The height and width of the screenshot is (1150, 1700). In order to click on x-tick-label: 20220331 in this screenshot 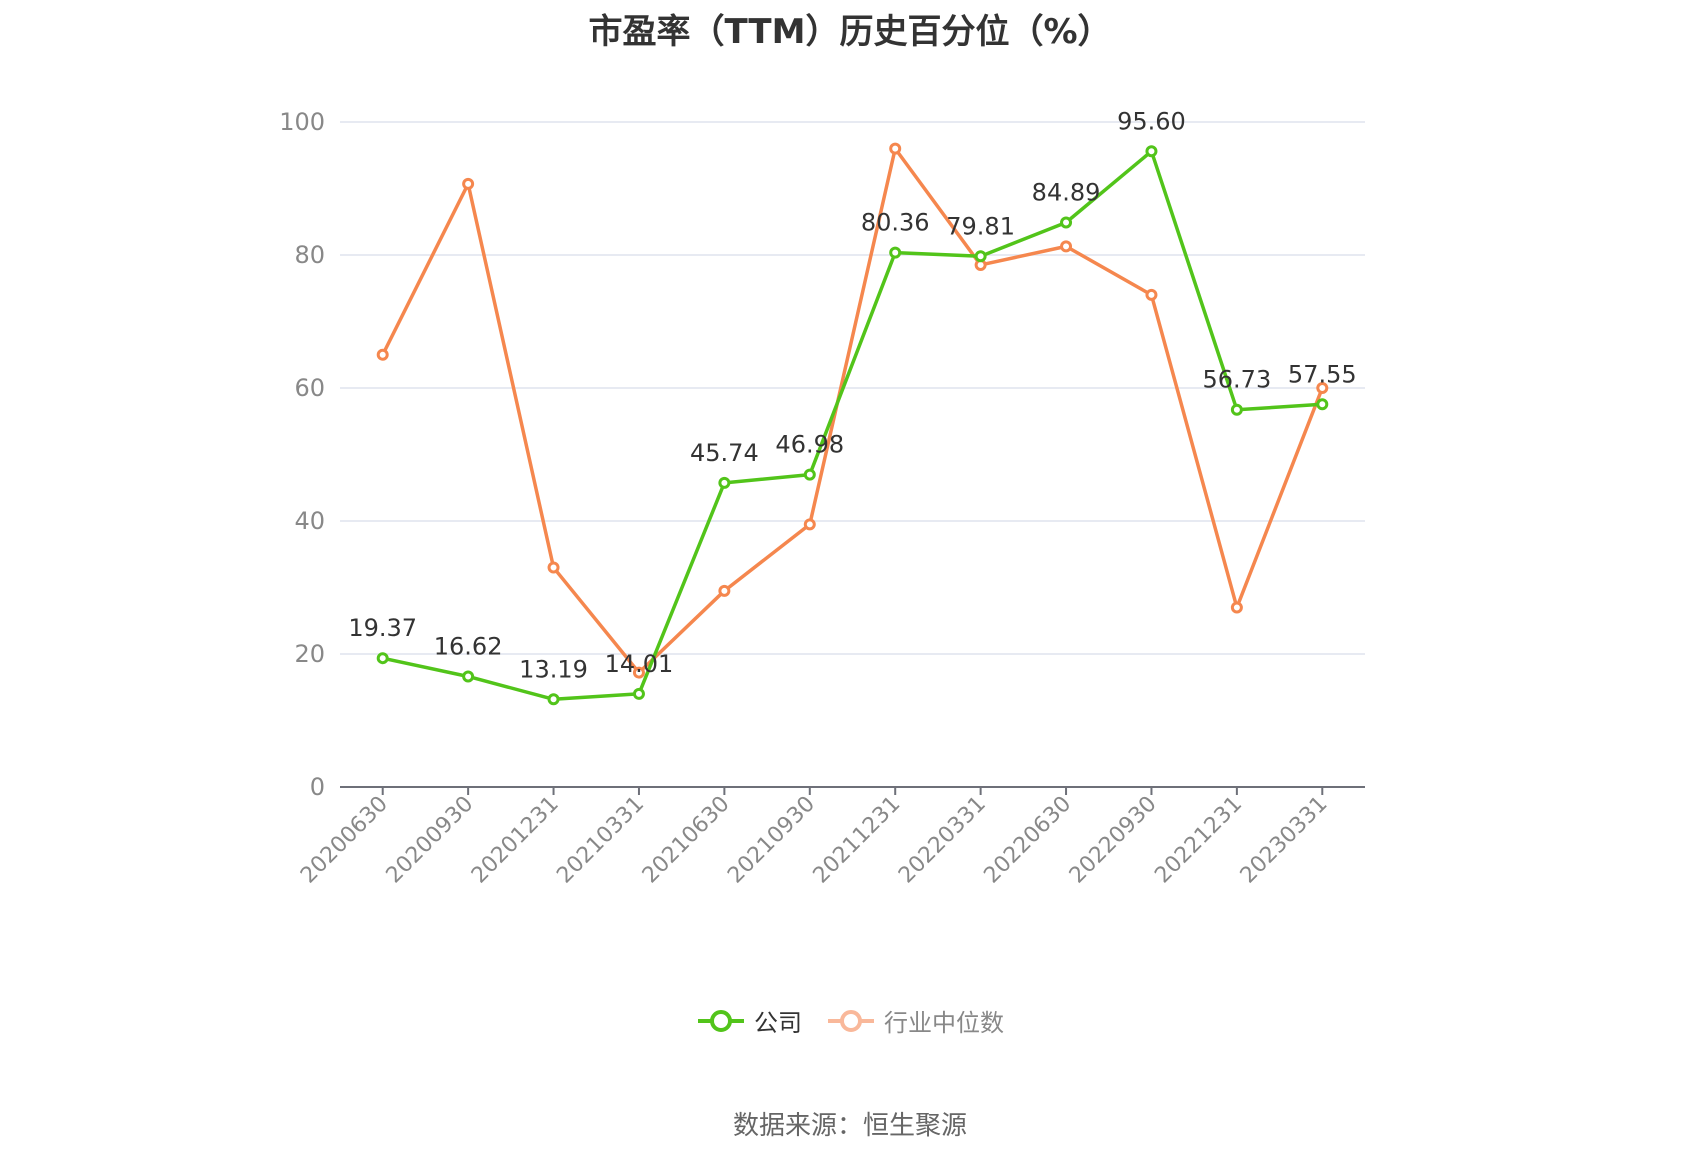, I will do `click(942, 840)`.